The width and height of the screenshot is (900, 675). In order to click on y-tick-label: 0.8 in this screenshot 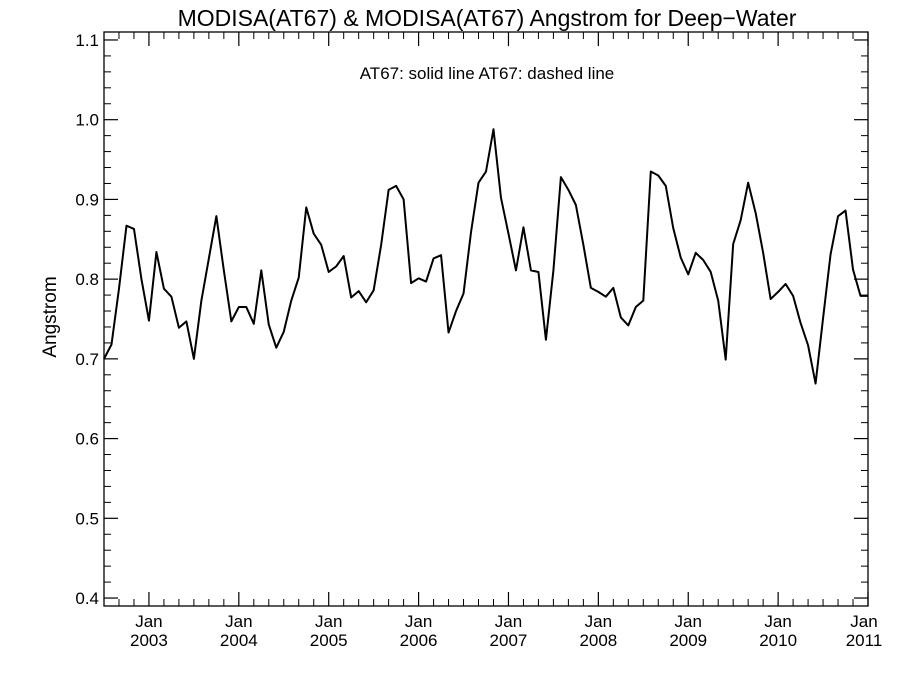, I will do `click(87, 279)`.